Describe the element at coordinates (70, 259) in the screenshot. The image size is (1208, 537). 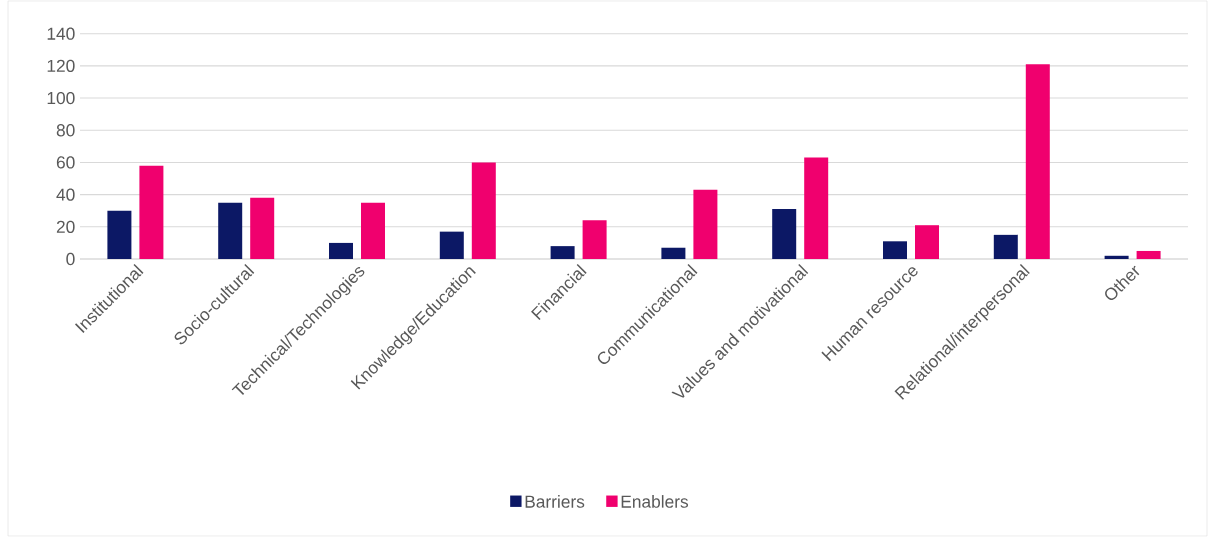
I see `y-tick-label: 0` at that location.